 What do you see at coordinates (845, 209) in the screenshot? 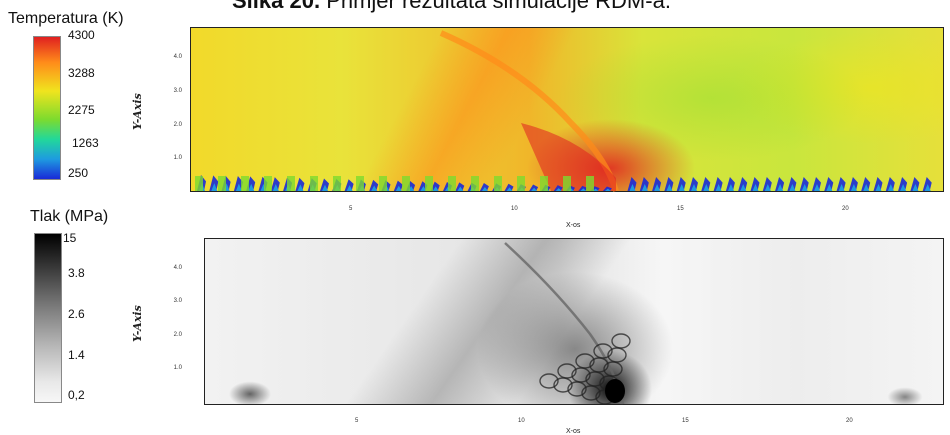
I see `temp-x-tick-3: 20` at bounding box center [845, 209].